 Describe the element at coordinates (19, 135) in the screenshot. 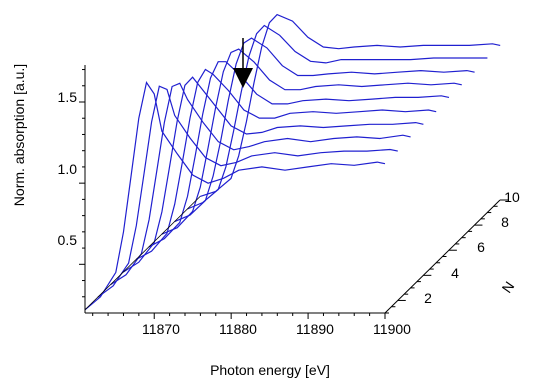

I see `y-axis-title: Norm. absorption [a.u.]` at that location.